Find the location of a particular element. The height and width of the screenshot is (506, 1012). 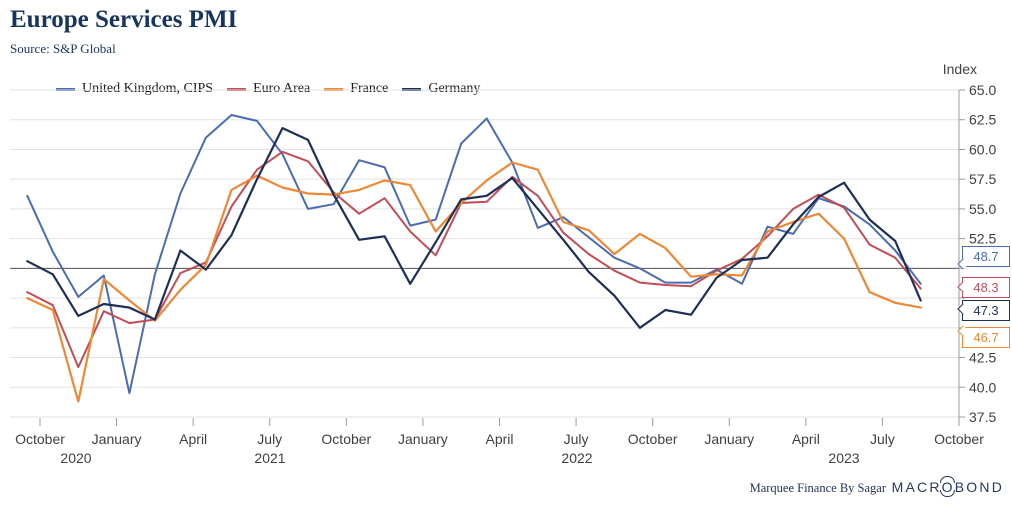

end-value: 47.3 is located at coordinates (986, 310).